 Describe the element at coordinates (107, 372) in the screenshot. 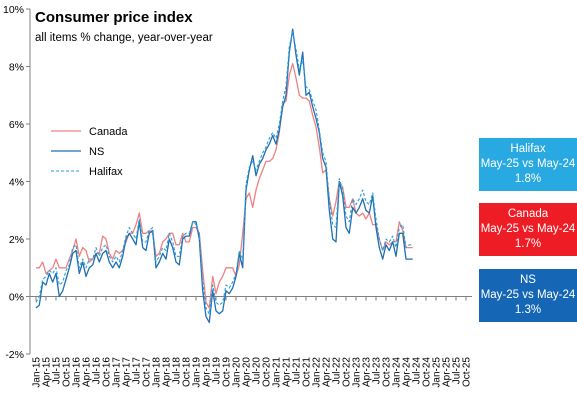

I see `x-tick-label: Oct-16` at that location.